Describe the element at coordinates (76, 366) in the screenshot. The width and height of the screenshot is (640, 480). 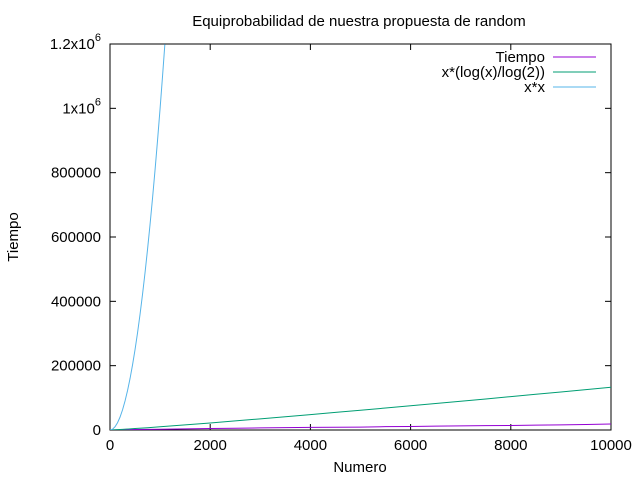
I see `y-tick-label: 200000` at that location.